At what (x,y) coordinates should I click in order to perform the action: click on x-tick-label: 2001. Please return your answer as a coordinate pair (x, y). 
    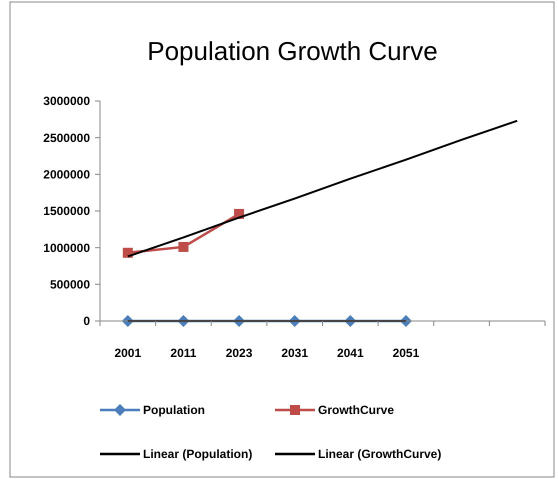
    Looking at the image, I should click on (128, 353).